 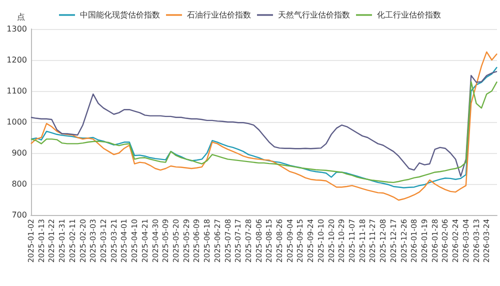 I want to click on y-tick-label: 1200, so click(x=16, y=60).